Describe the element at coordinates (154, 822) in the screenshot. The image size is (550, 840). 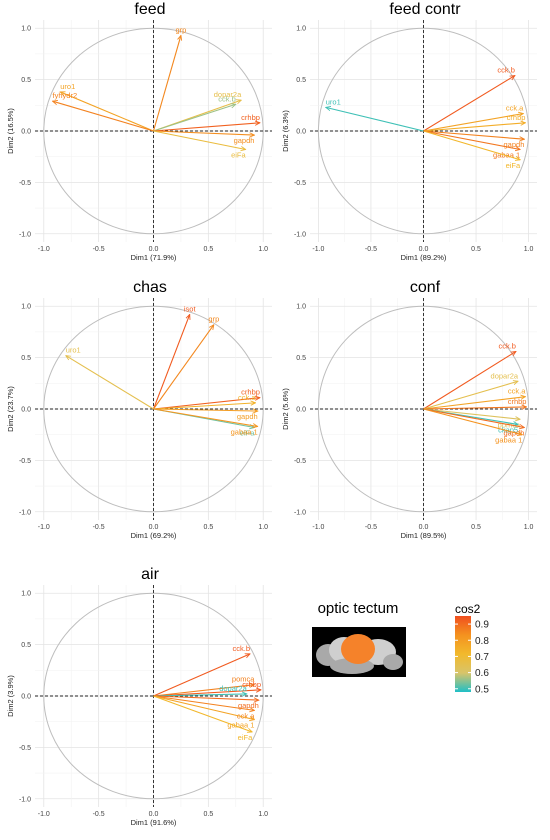
I see `x-axis-label: Dim1 (91.6%)` at that location.